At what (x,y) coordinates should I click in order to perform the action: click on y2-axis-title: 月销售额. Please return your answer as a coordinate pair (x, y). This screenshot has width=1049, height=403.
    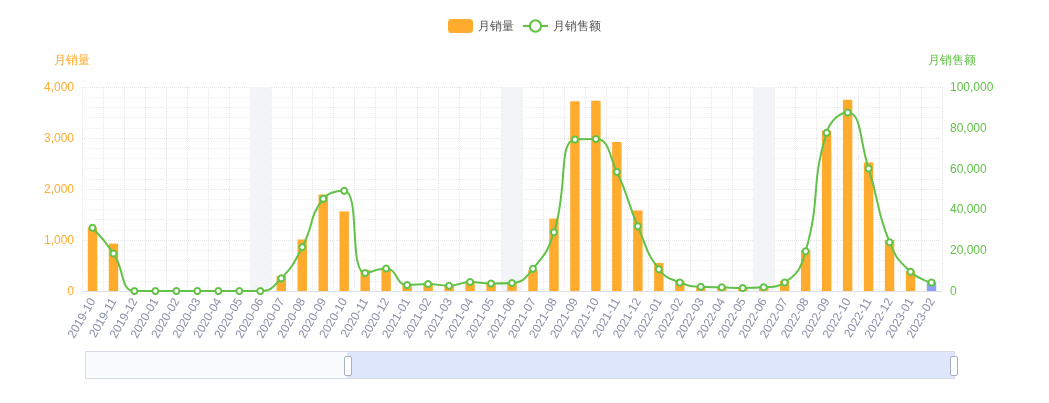
    Looking at the image, I should click on (952, 60).